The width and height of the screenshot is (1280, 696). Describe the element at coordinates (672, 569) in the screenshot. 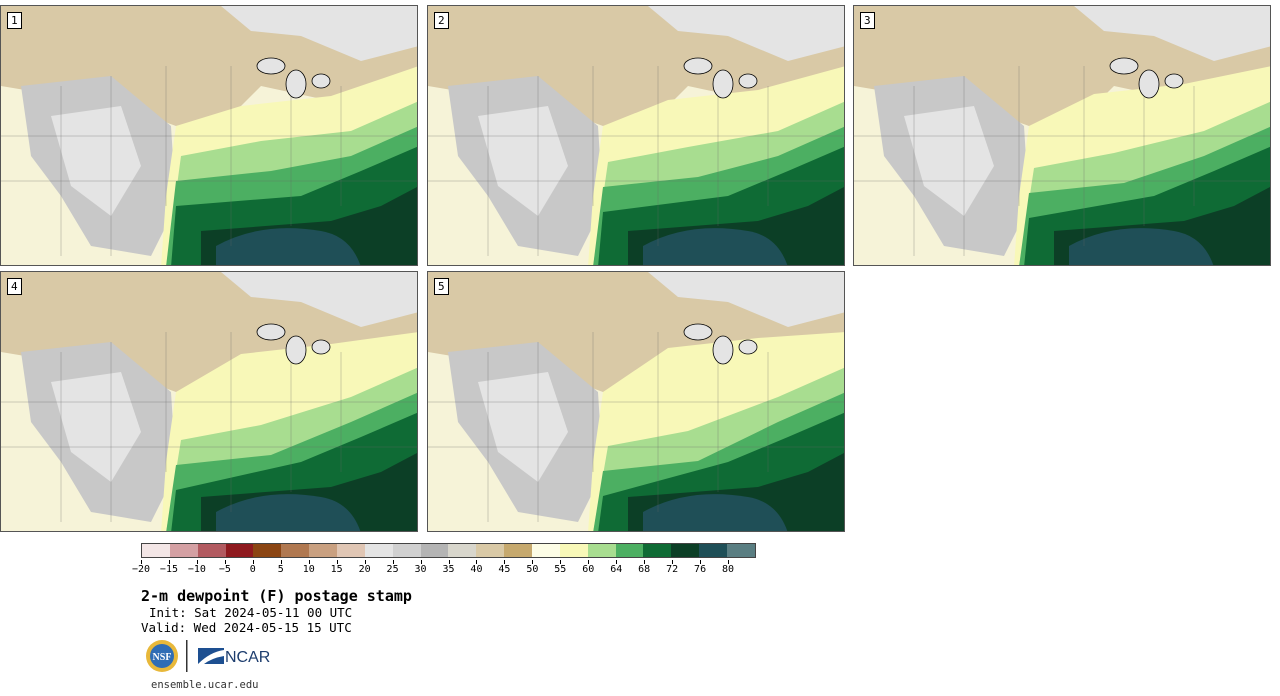

I see `legend-tick-label: 72` at that location.